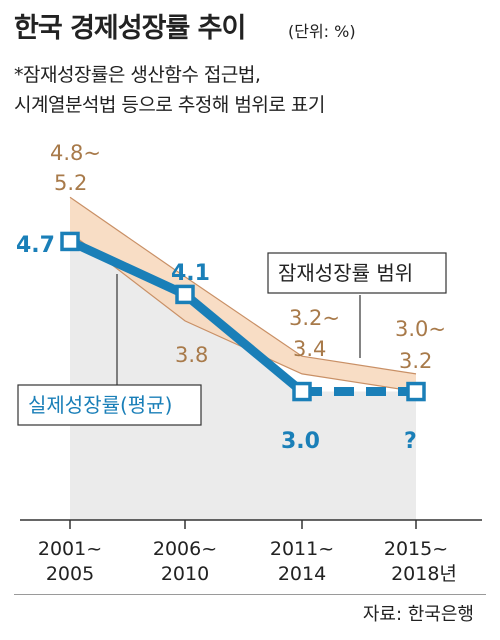 The height and width of the screenshot is (640, 500). Describe the element at coordinates (322, 31) in the screenshot. I see `unit-label: (단위: %)` at that location.